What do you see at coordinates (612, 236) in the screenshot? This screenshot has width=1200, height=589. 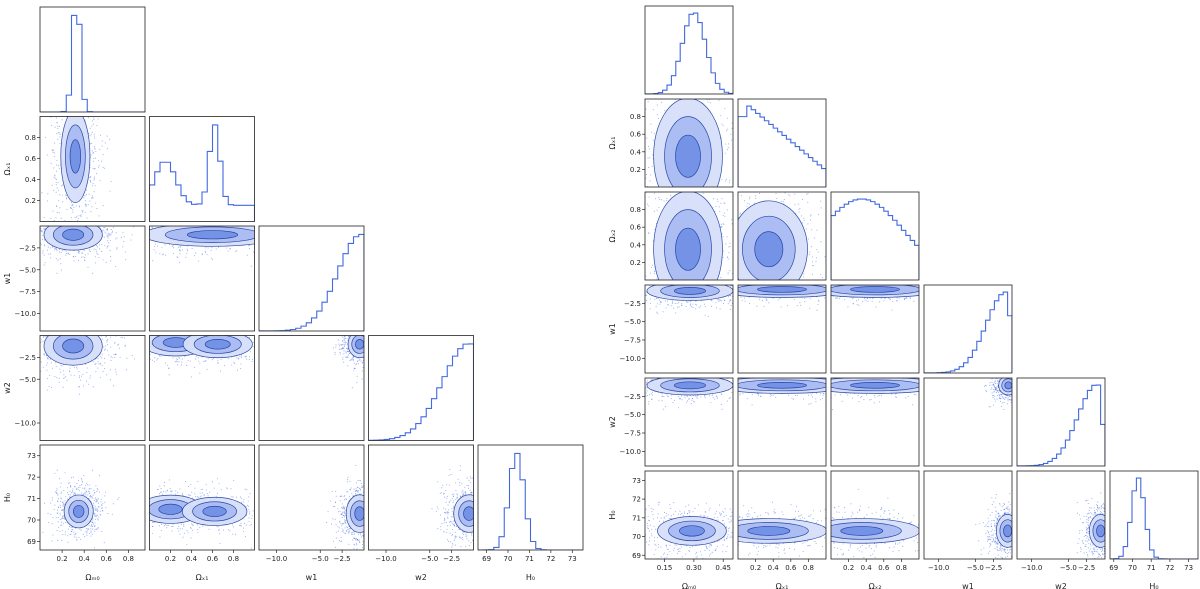 I see `y-axis-label: Ωₓ₂` at bounding box center [612, 236].